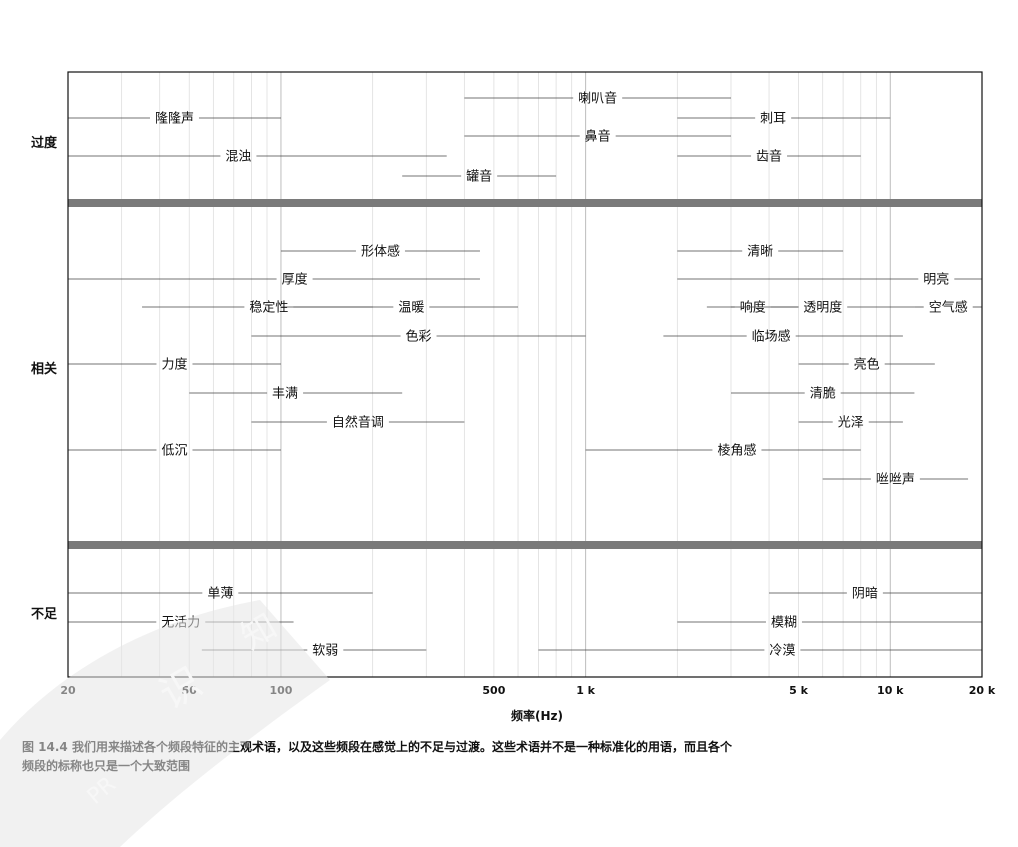 This screenshot has height=847, width=1018. What do you see at coordinates (829, 280) in the screenshot?
I see `term-range: 明亮` at bounding box center [829, 280].